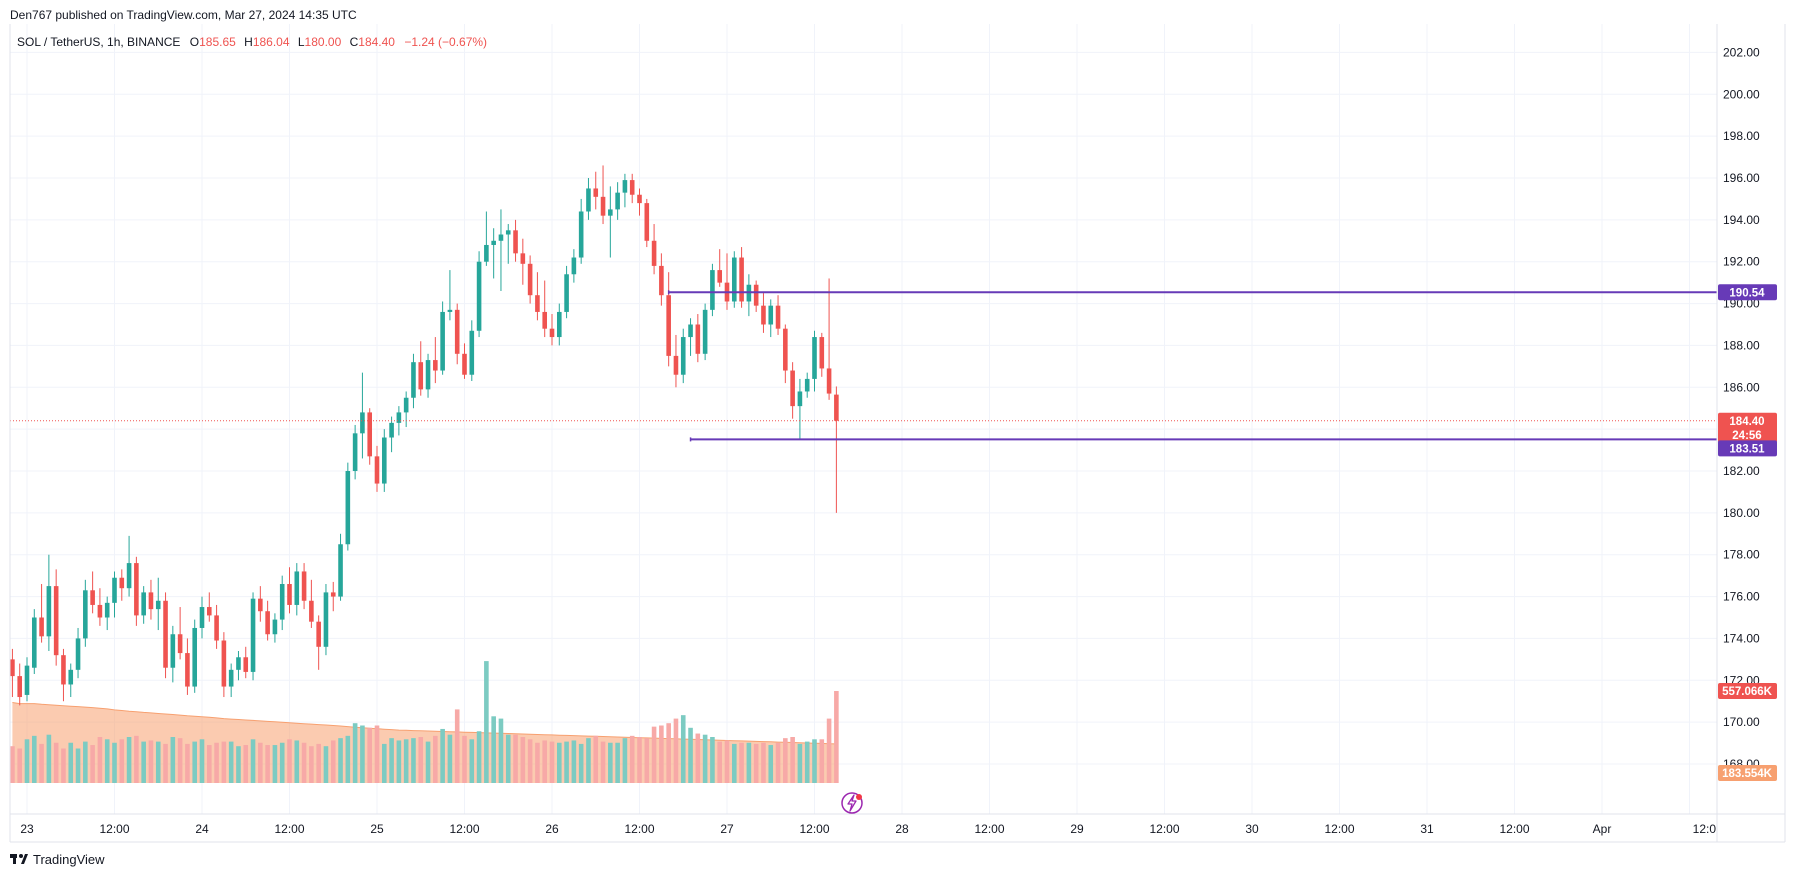 The width and height of the screenshot is (1794, 877). Describe the element at coordinates (1747, 448) in the screenshot. I see `level-tag-183-bg` at that location.